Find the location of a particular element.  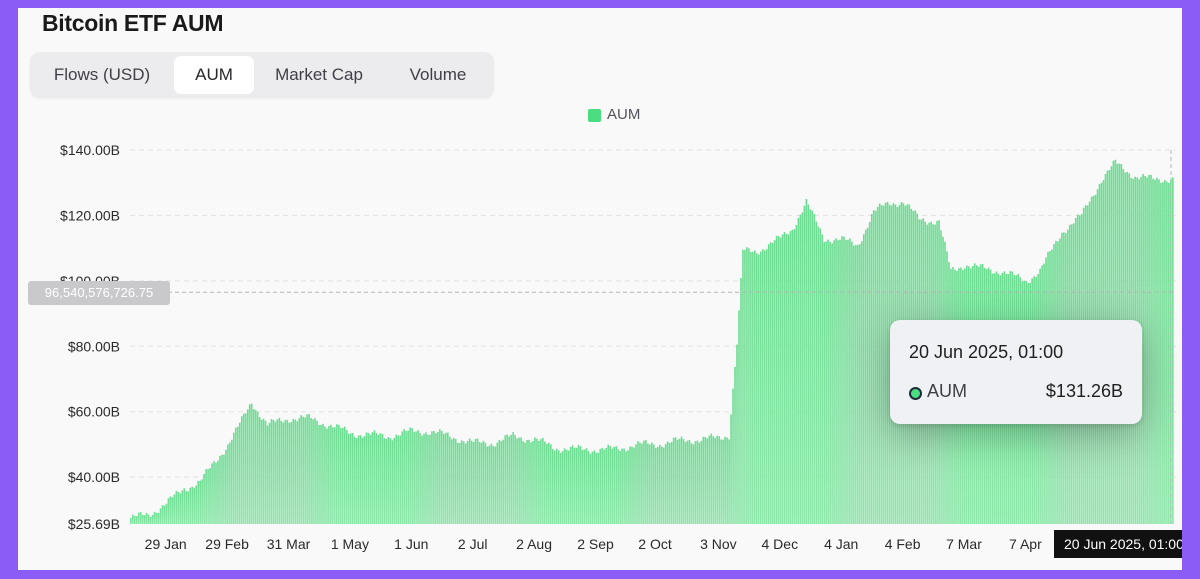

legend-swatch is located at coordinates (594, 115).